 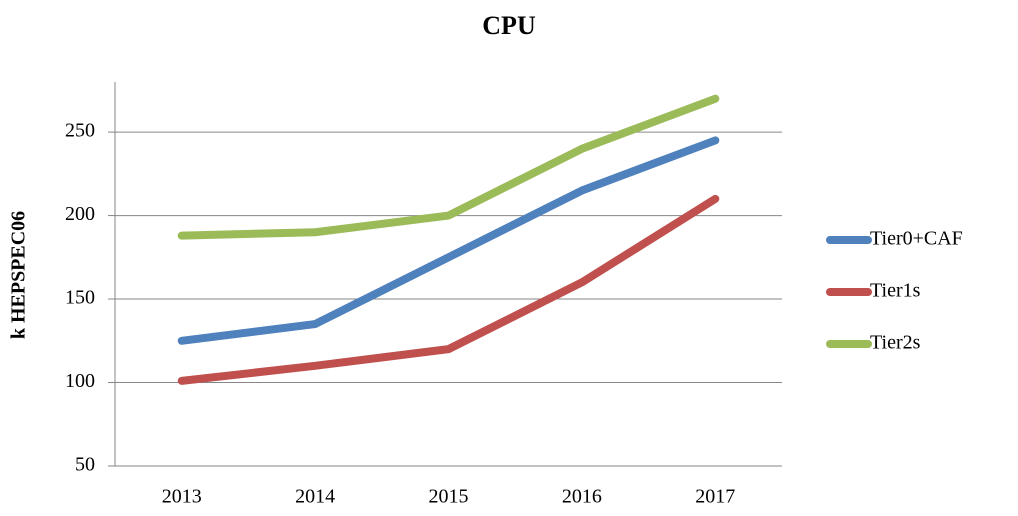 I want to click on y-tick-label: 250, so click(x=80, y=131).